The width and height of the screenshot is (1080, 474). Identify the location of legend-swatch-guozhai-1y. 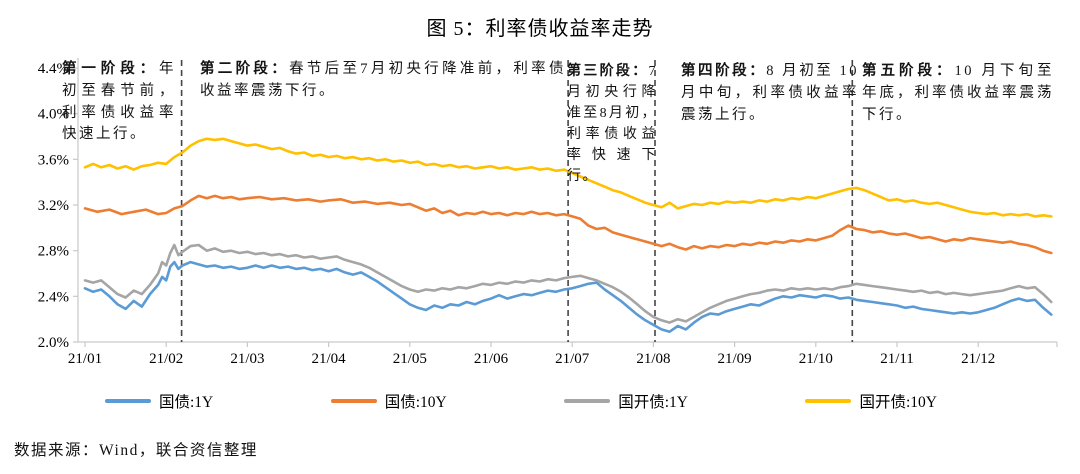
(128, 401).